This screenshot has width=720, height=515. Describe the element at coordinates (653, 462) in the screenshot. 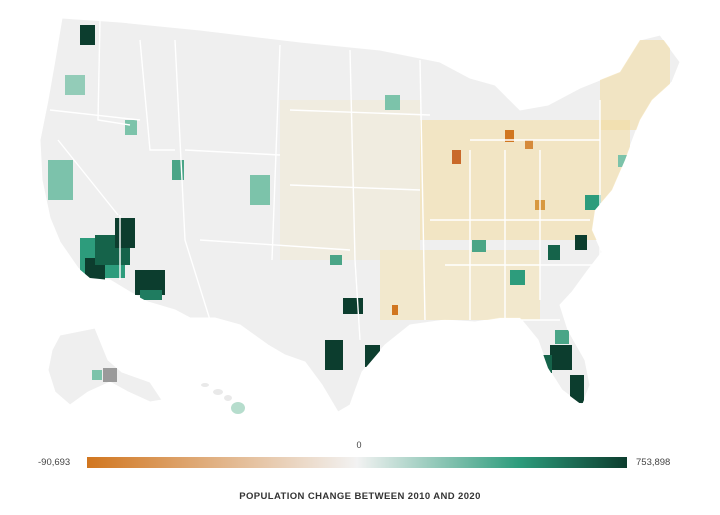

I see `legend-max-label: 753,898` at that location.